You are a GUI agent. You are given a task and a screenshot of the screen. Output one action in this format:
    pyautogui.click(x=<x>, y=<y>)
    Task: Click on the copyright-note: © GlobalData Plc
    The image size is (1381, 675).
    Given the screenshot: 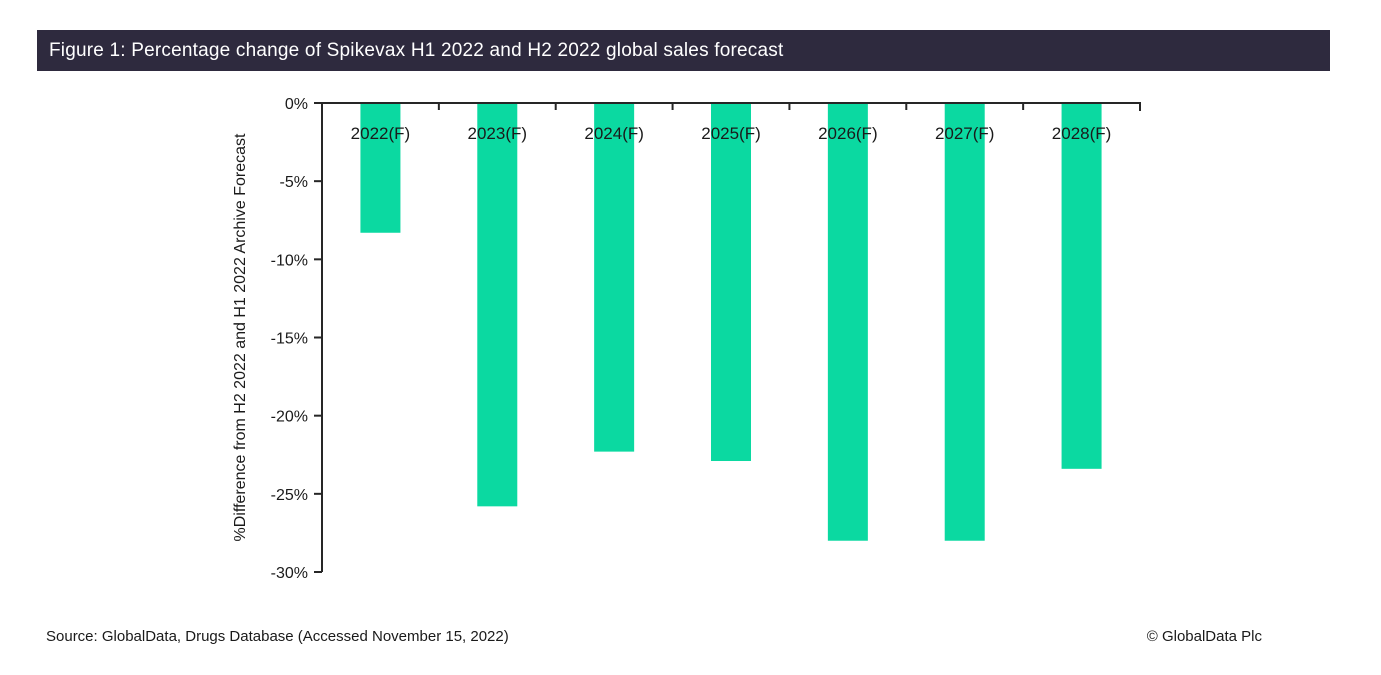 What is the action you would take?
    pyautogui.click(x=1204, y=636)
    